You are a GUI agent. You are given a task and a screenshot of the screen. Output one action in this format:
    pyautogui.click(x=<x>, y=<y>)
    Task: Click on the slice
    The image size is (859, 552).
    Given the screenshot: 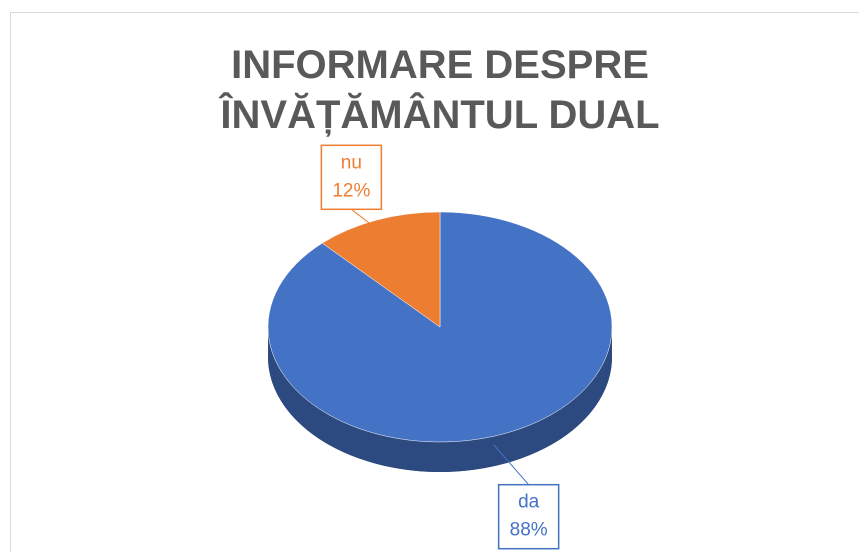 What is the action you would take?
    pyautogui.click(x=381, y=269)
    